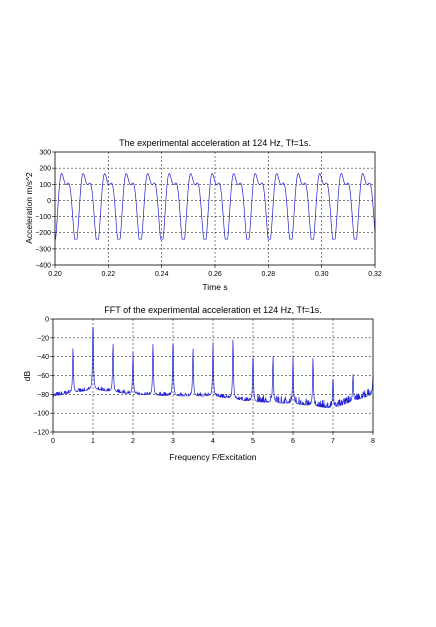  I want to click on y-tick-label: −400, so click(43, 266).